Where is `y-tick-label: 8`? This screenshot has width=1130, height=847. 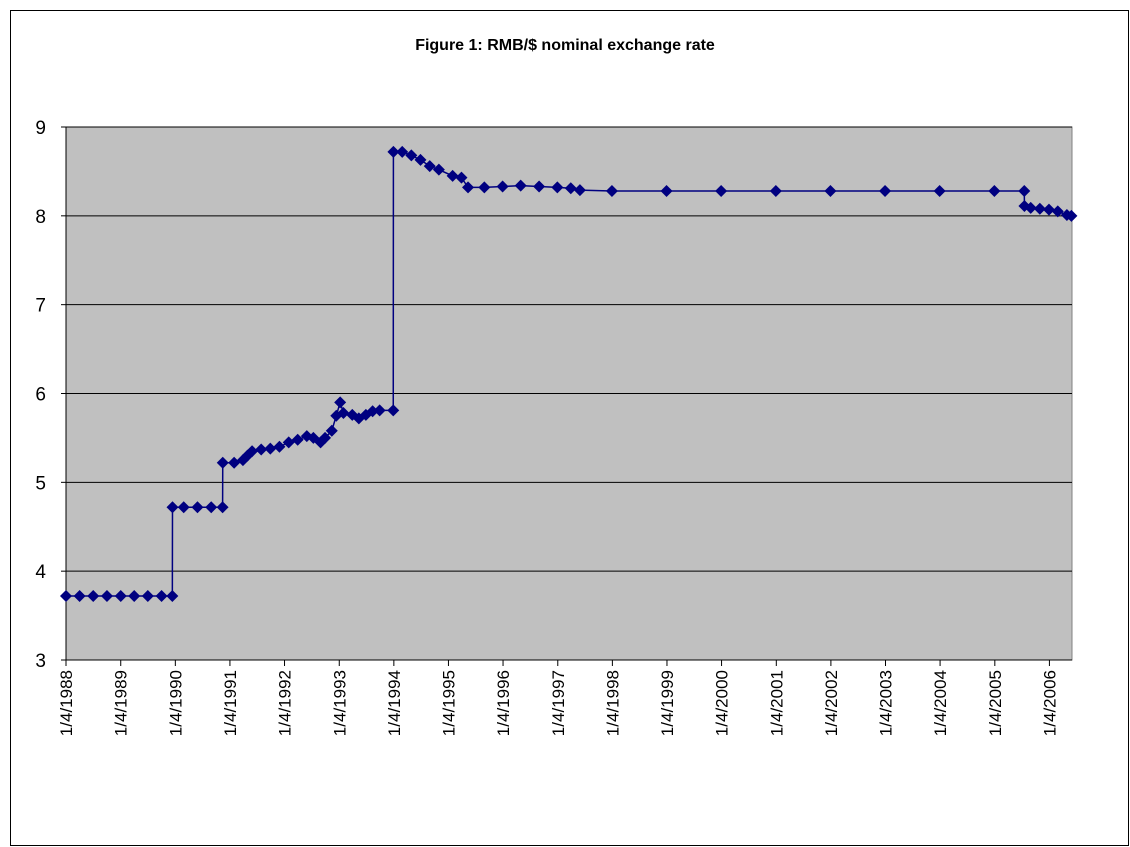 y-tick-label: 8 is located at coordinates (40, 217).